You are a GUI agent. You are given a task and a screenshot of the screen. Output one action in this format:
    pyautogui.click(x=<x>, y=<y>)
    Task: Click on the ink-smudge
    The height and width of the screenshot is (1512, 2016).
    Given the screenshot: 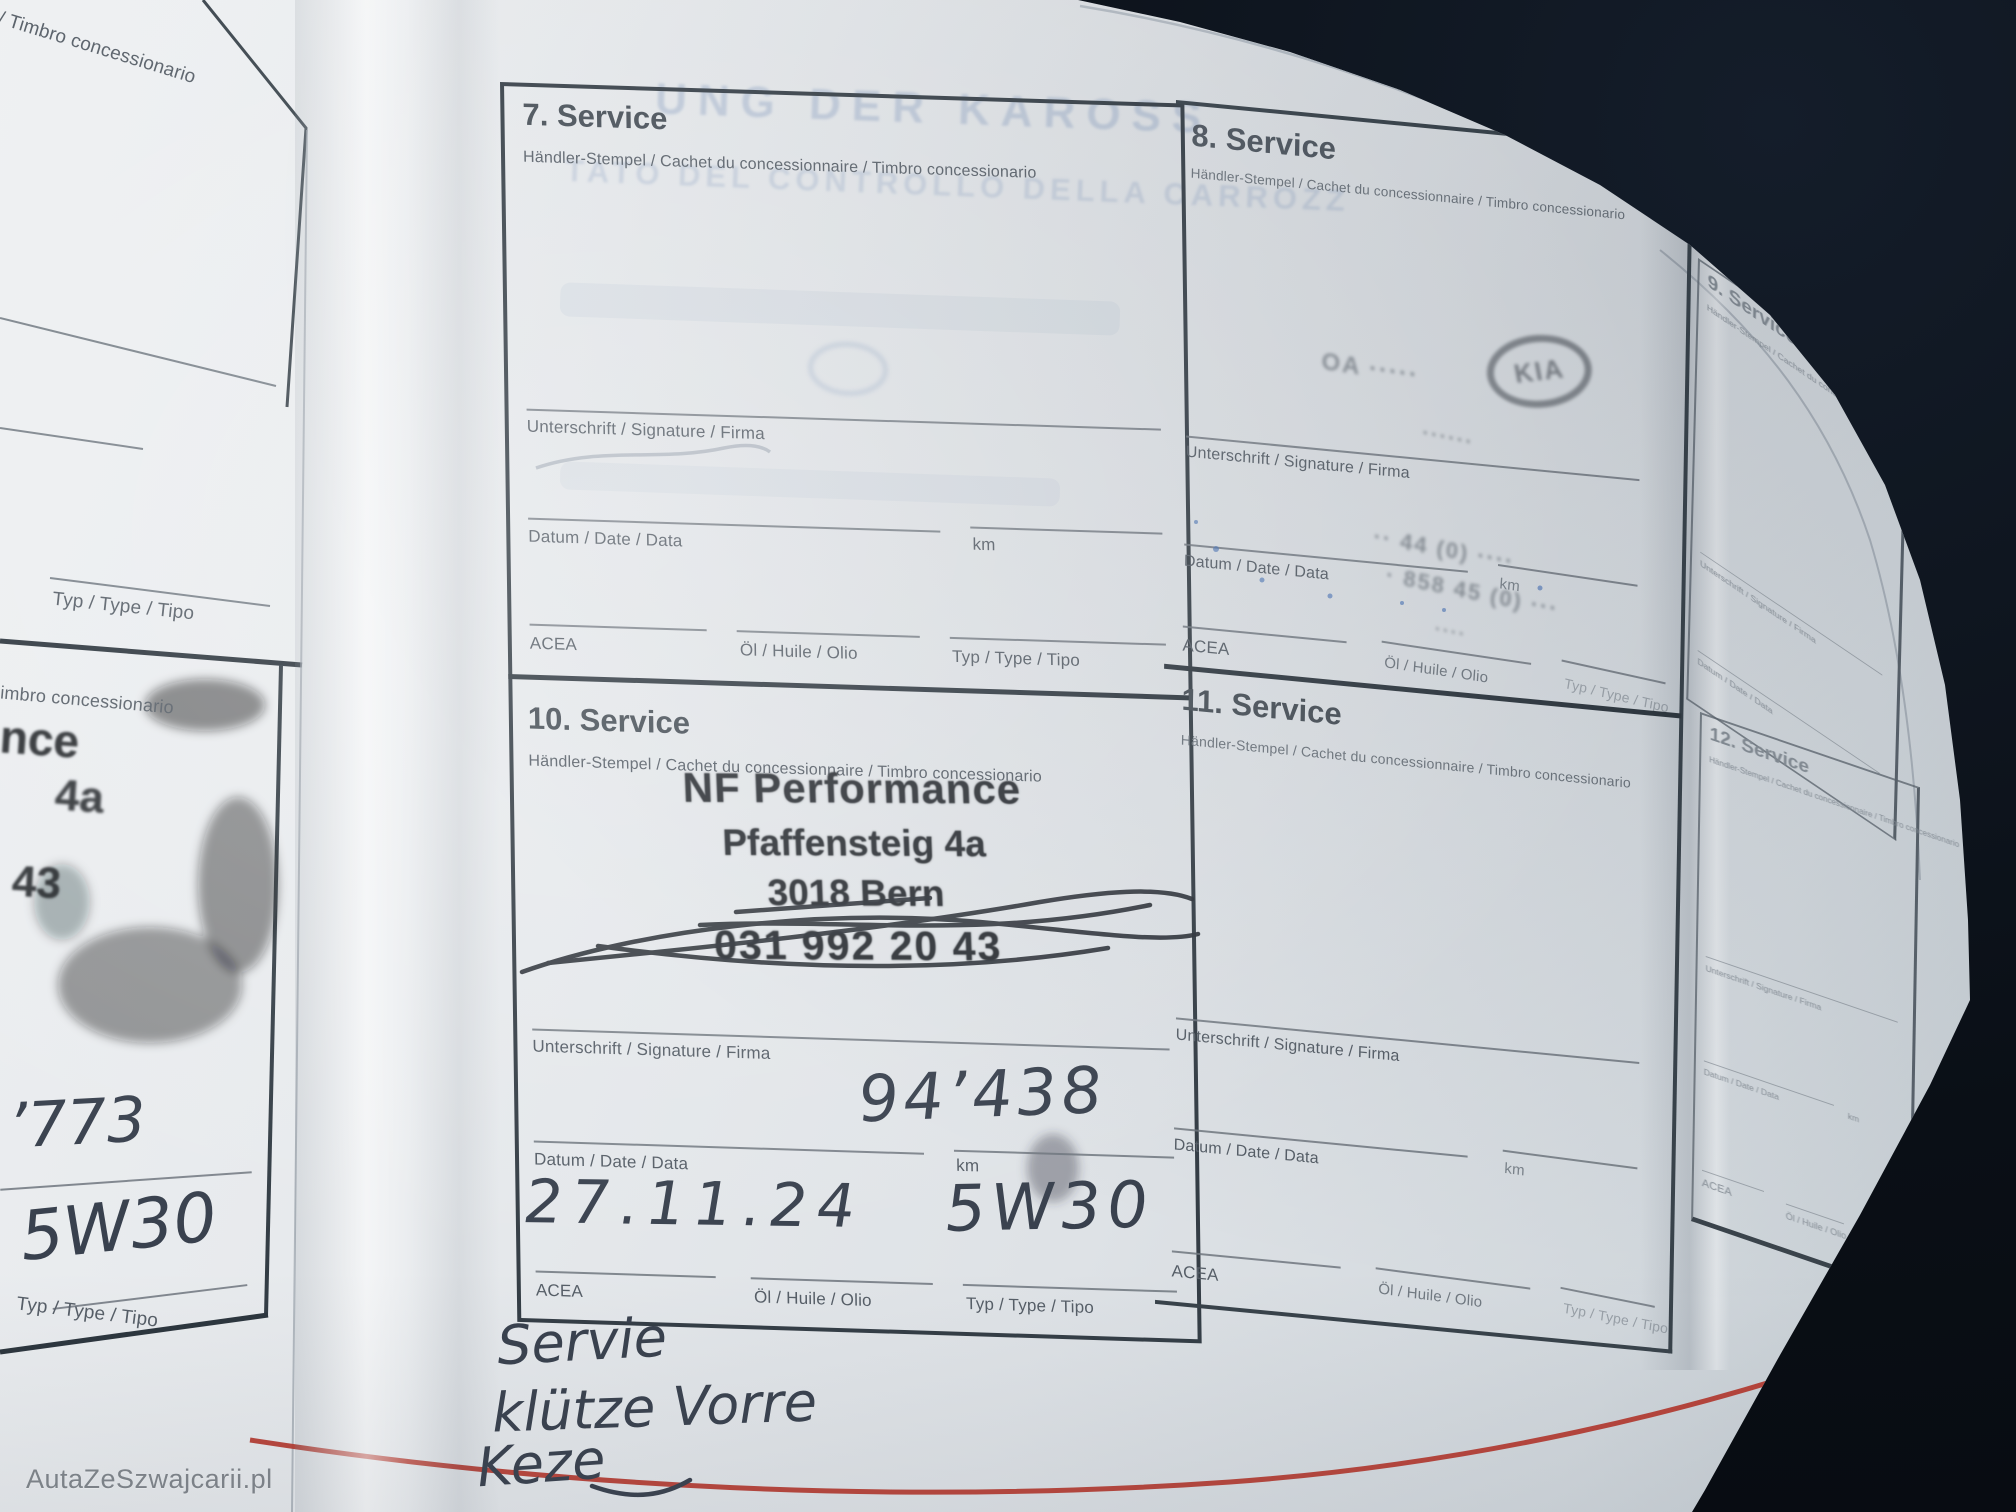 What is the action you would take?
    pyautogui.click(x=1053, y=1168)
    